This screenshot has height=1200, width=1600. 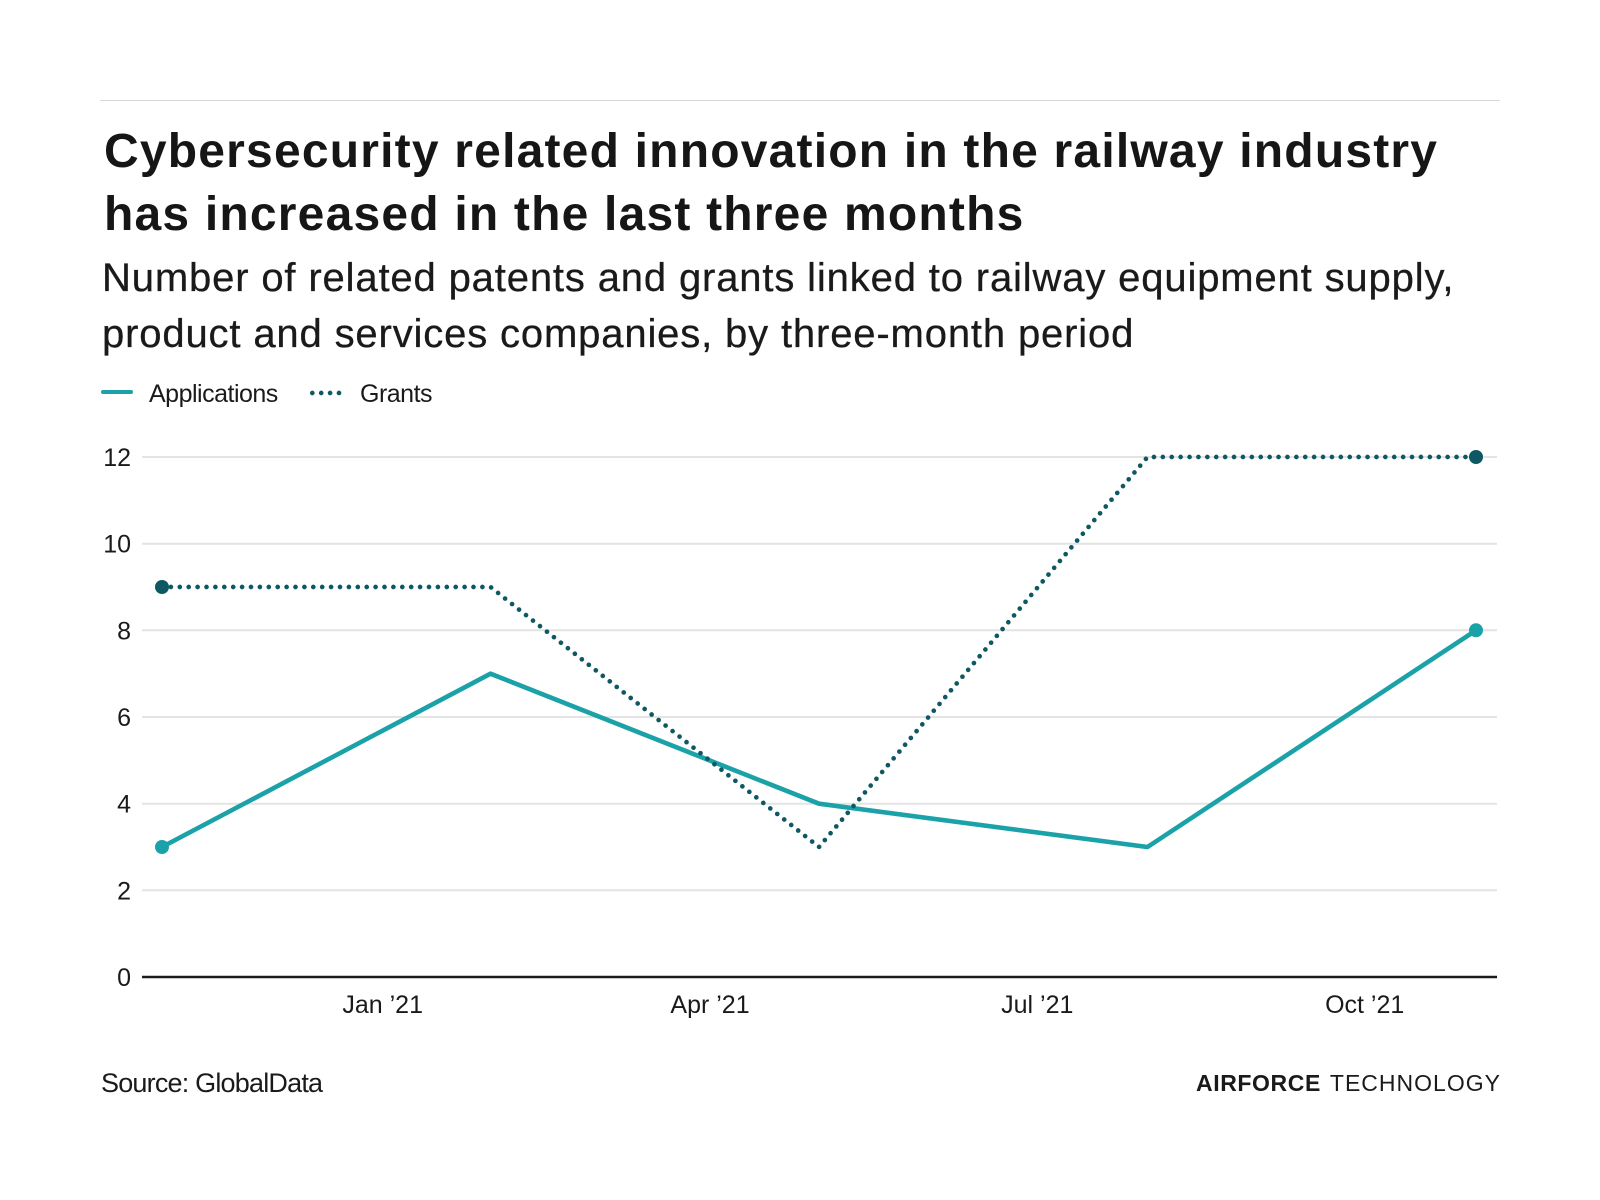 I want to click on svg-text: 8, so click(x=124, y=631).